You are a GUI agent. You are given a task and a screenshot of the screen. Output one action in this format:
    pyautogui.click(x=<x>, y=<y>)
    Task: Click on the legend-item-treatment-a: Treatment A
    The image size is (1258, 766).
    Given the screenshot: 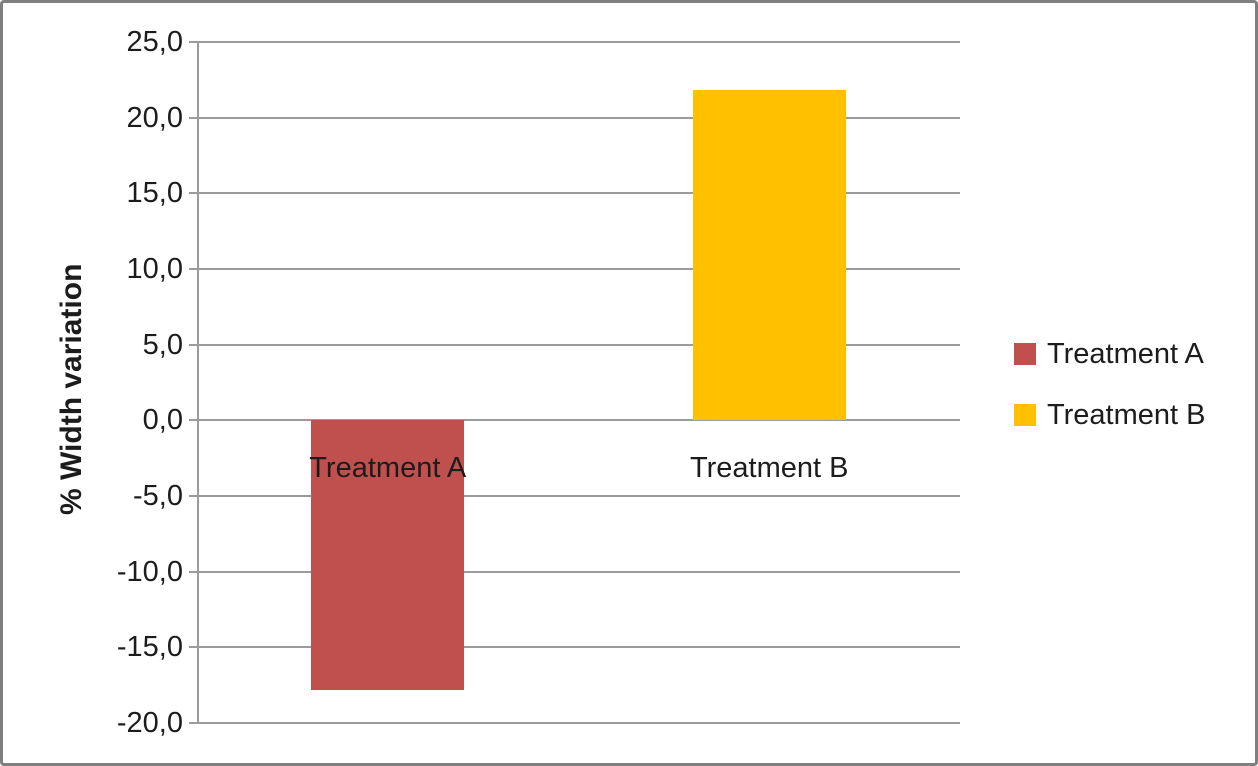 What is the action you would take?
    pyautogui.click(x=1109, y=354)
    